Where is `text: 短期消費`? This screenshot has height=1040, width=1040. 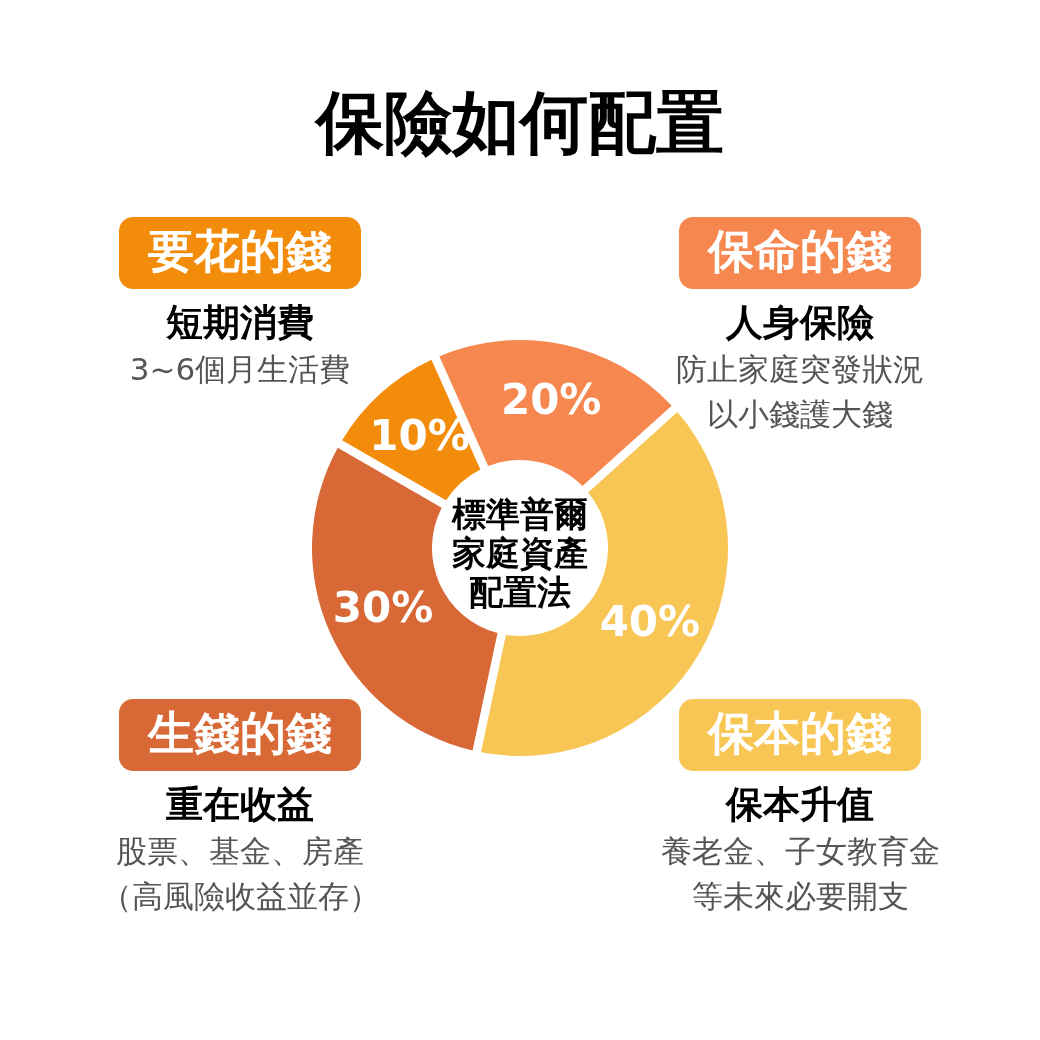 text: 短期消費 is located at coordinates (240, 322).